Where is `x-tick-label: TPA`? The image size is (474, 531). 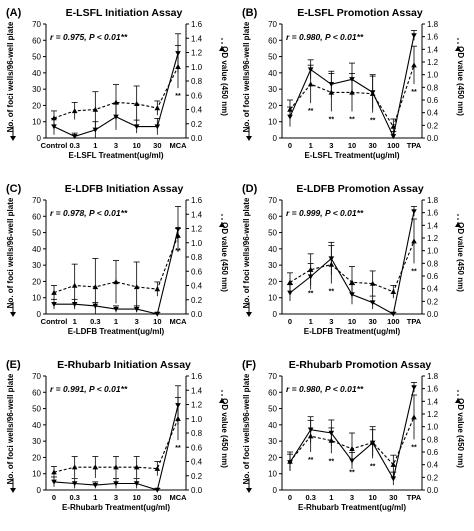 x-tick-label: TPA is located at coordinates (414, 497).